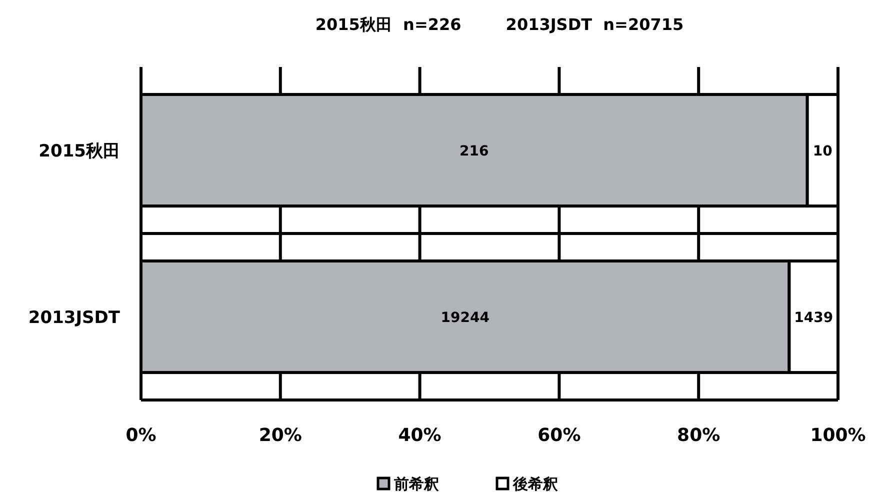 The width and height of the screenshot is (872, 493). I want to click on x-tick-label: 20%, so click(280, 435).